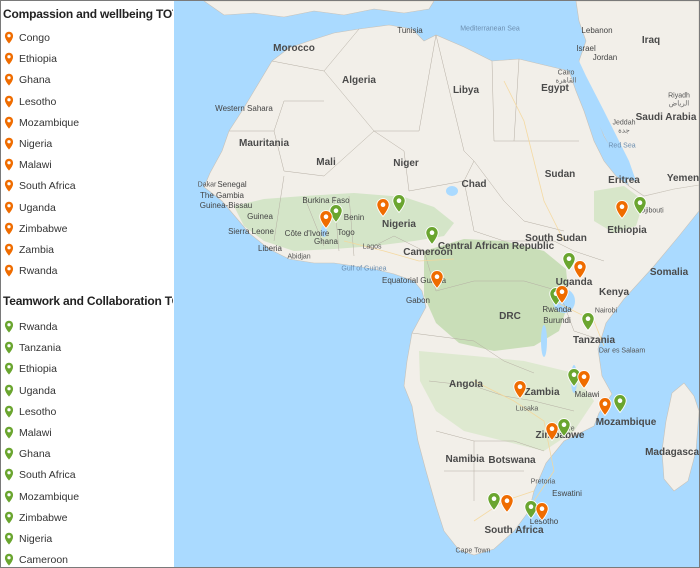 The height and width of the screenshot is (568, 700). Describe the element at coordinates (88, 14) in the screenshot. I see `legend-title-compassion: Compassion and wellbeing TOT` at that location.